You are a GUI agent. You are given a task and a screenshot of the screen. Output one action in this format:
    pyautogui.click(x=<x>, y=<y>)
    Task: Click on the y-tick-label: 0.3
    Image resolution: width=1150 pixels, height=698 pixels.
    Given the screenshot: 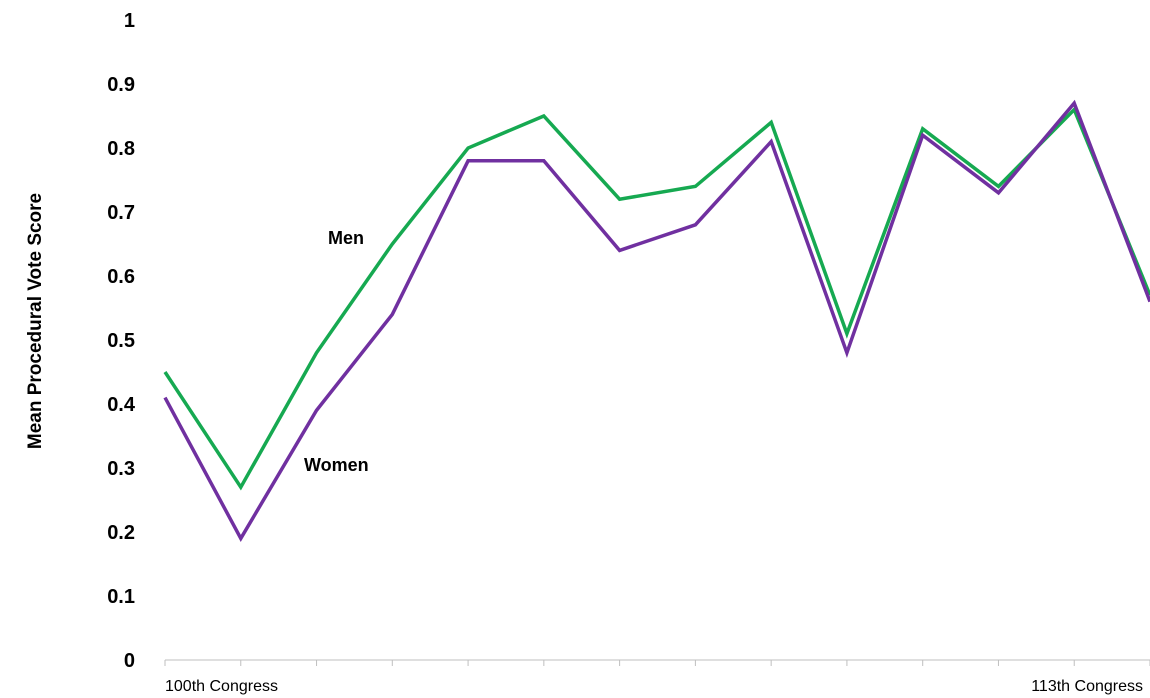 What is the action you would take?
    pyautogui.click(x=121, y=469)
    